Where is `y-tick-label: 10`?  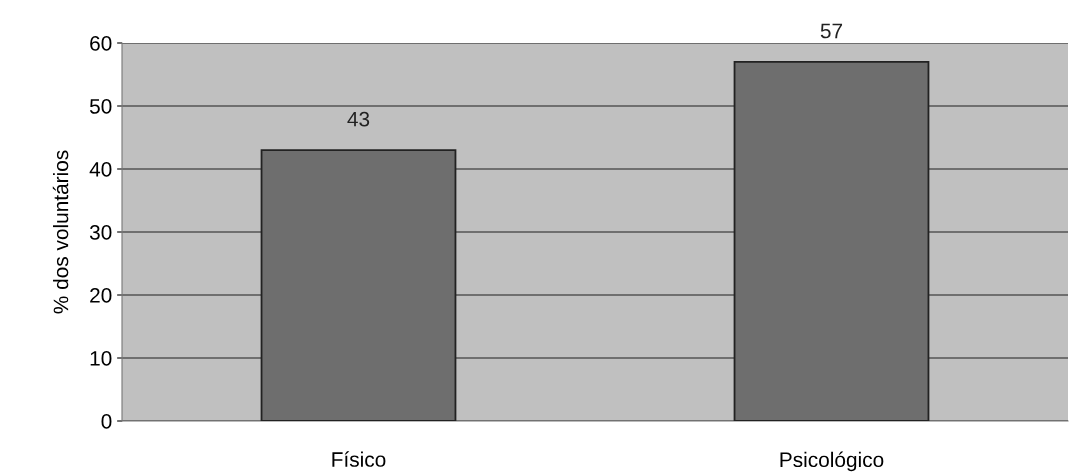 y-tick-label: 10 is located at coordinates (101, 358).